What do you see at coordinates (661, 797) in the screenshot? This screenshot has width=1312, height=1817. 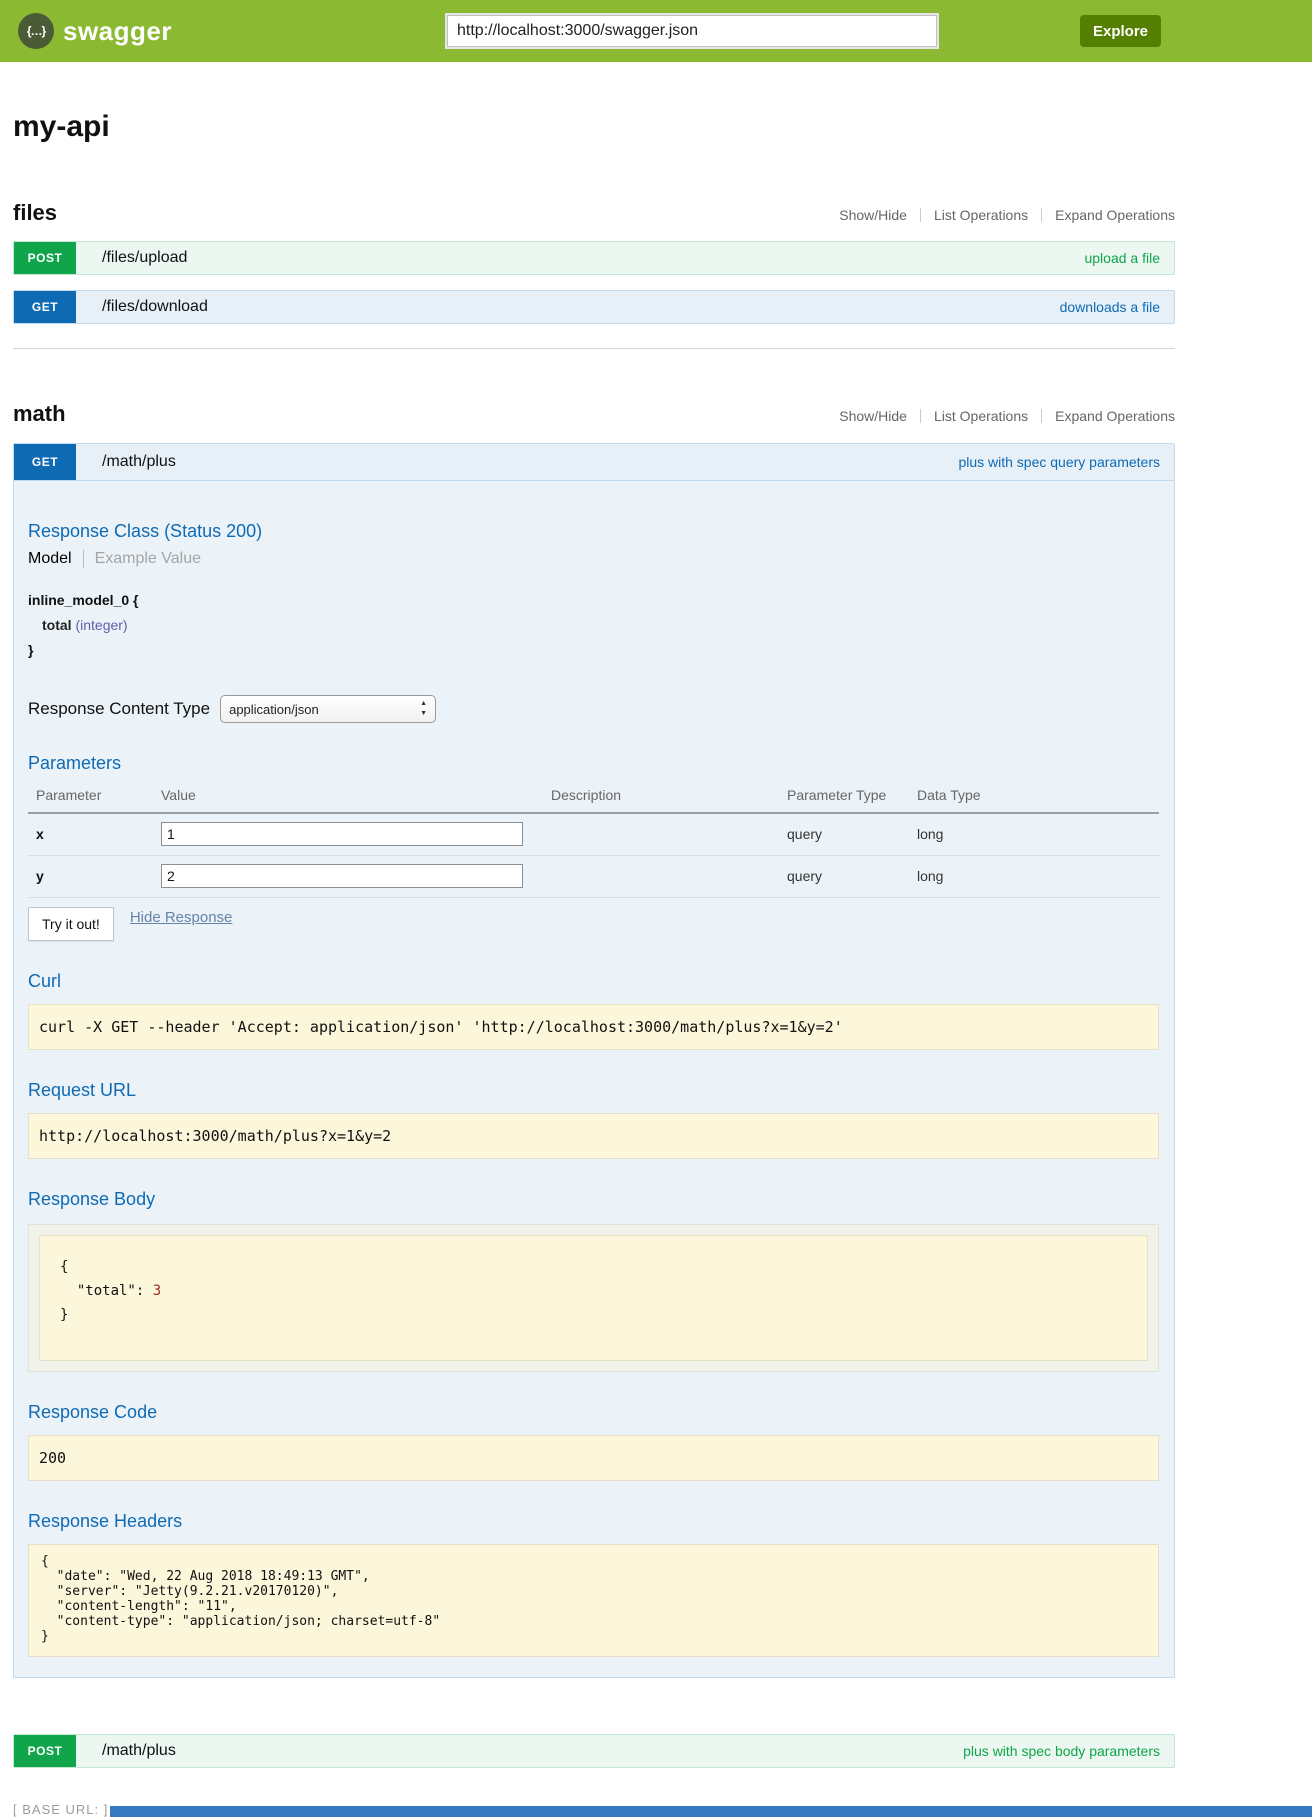 I see `col-description: Description` at bounding box center [661, 797].